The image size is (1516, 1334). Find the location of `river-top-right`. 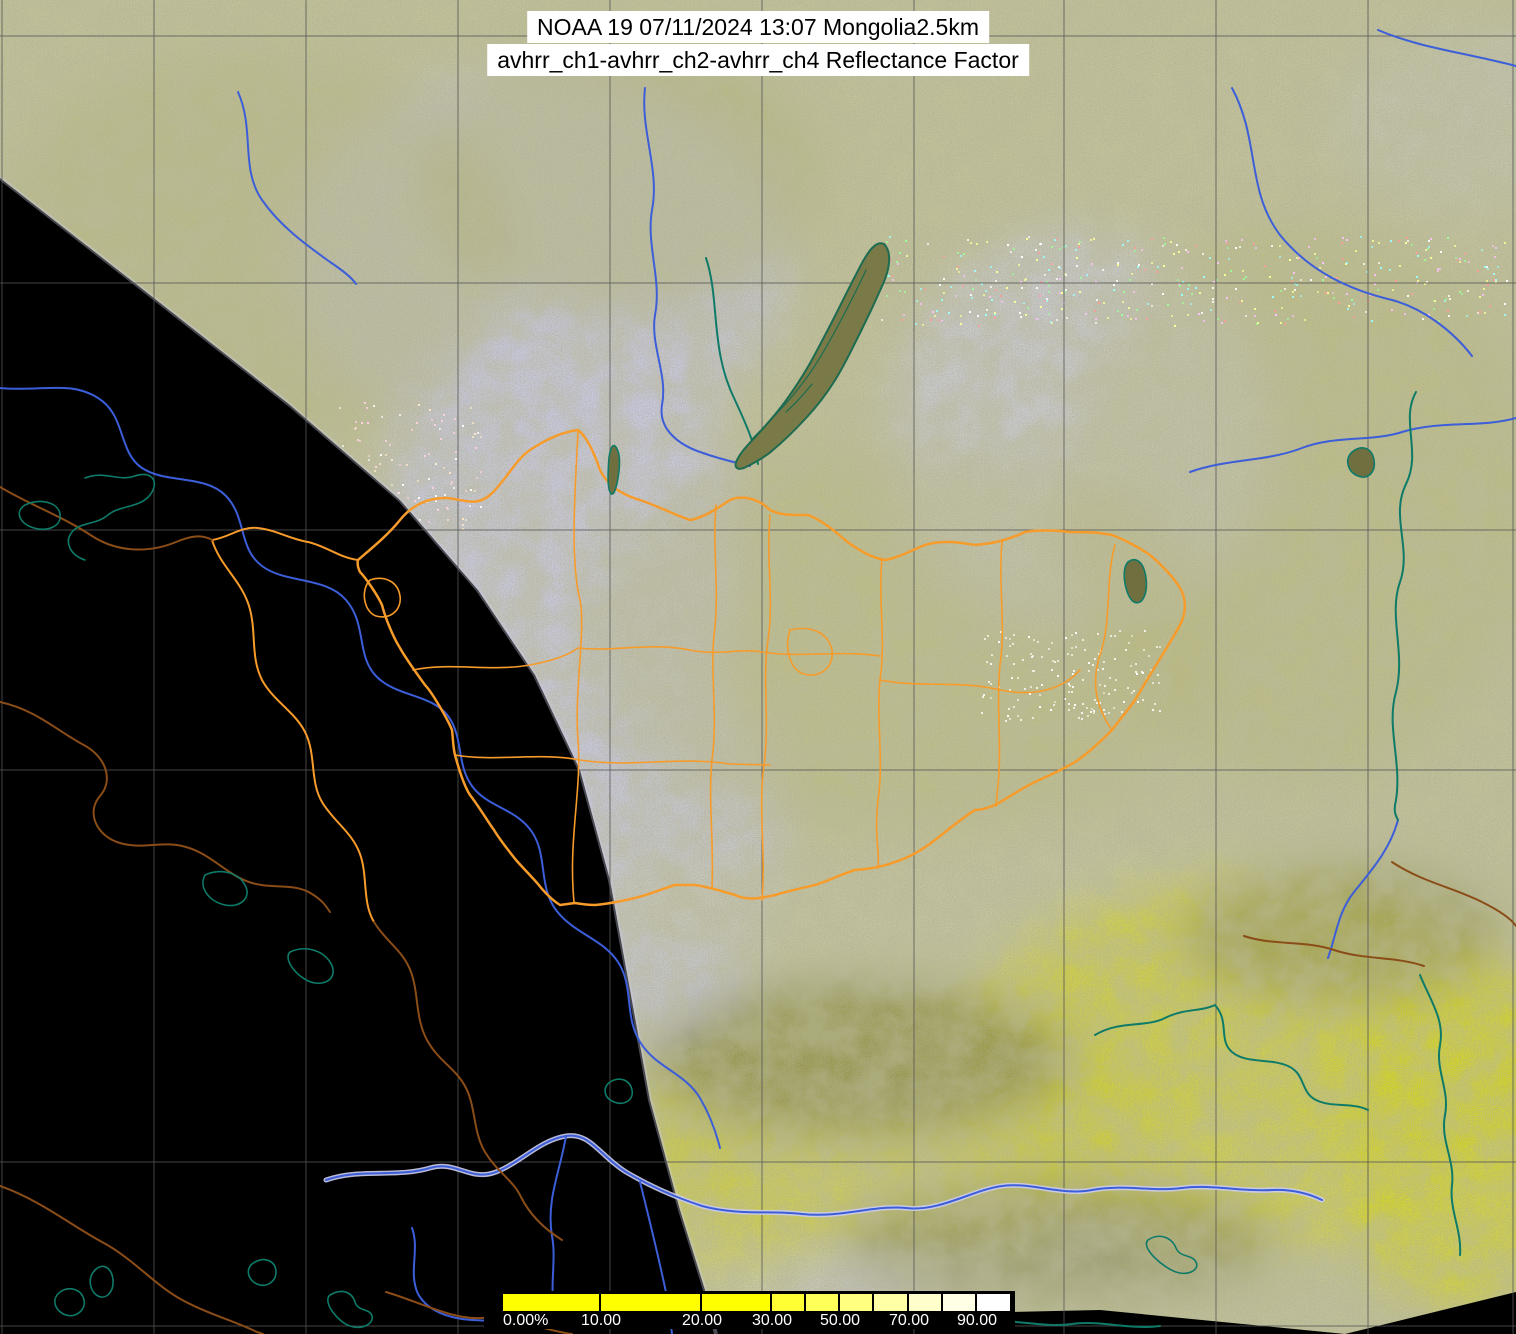

river-top-right is located at coordinates (1352, 445).